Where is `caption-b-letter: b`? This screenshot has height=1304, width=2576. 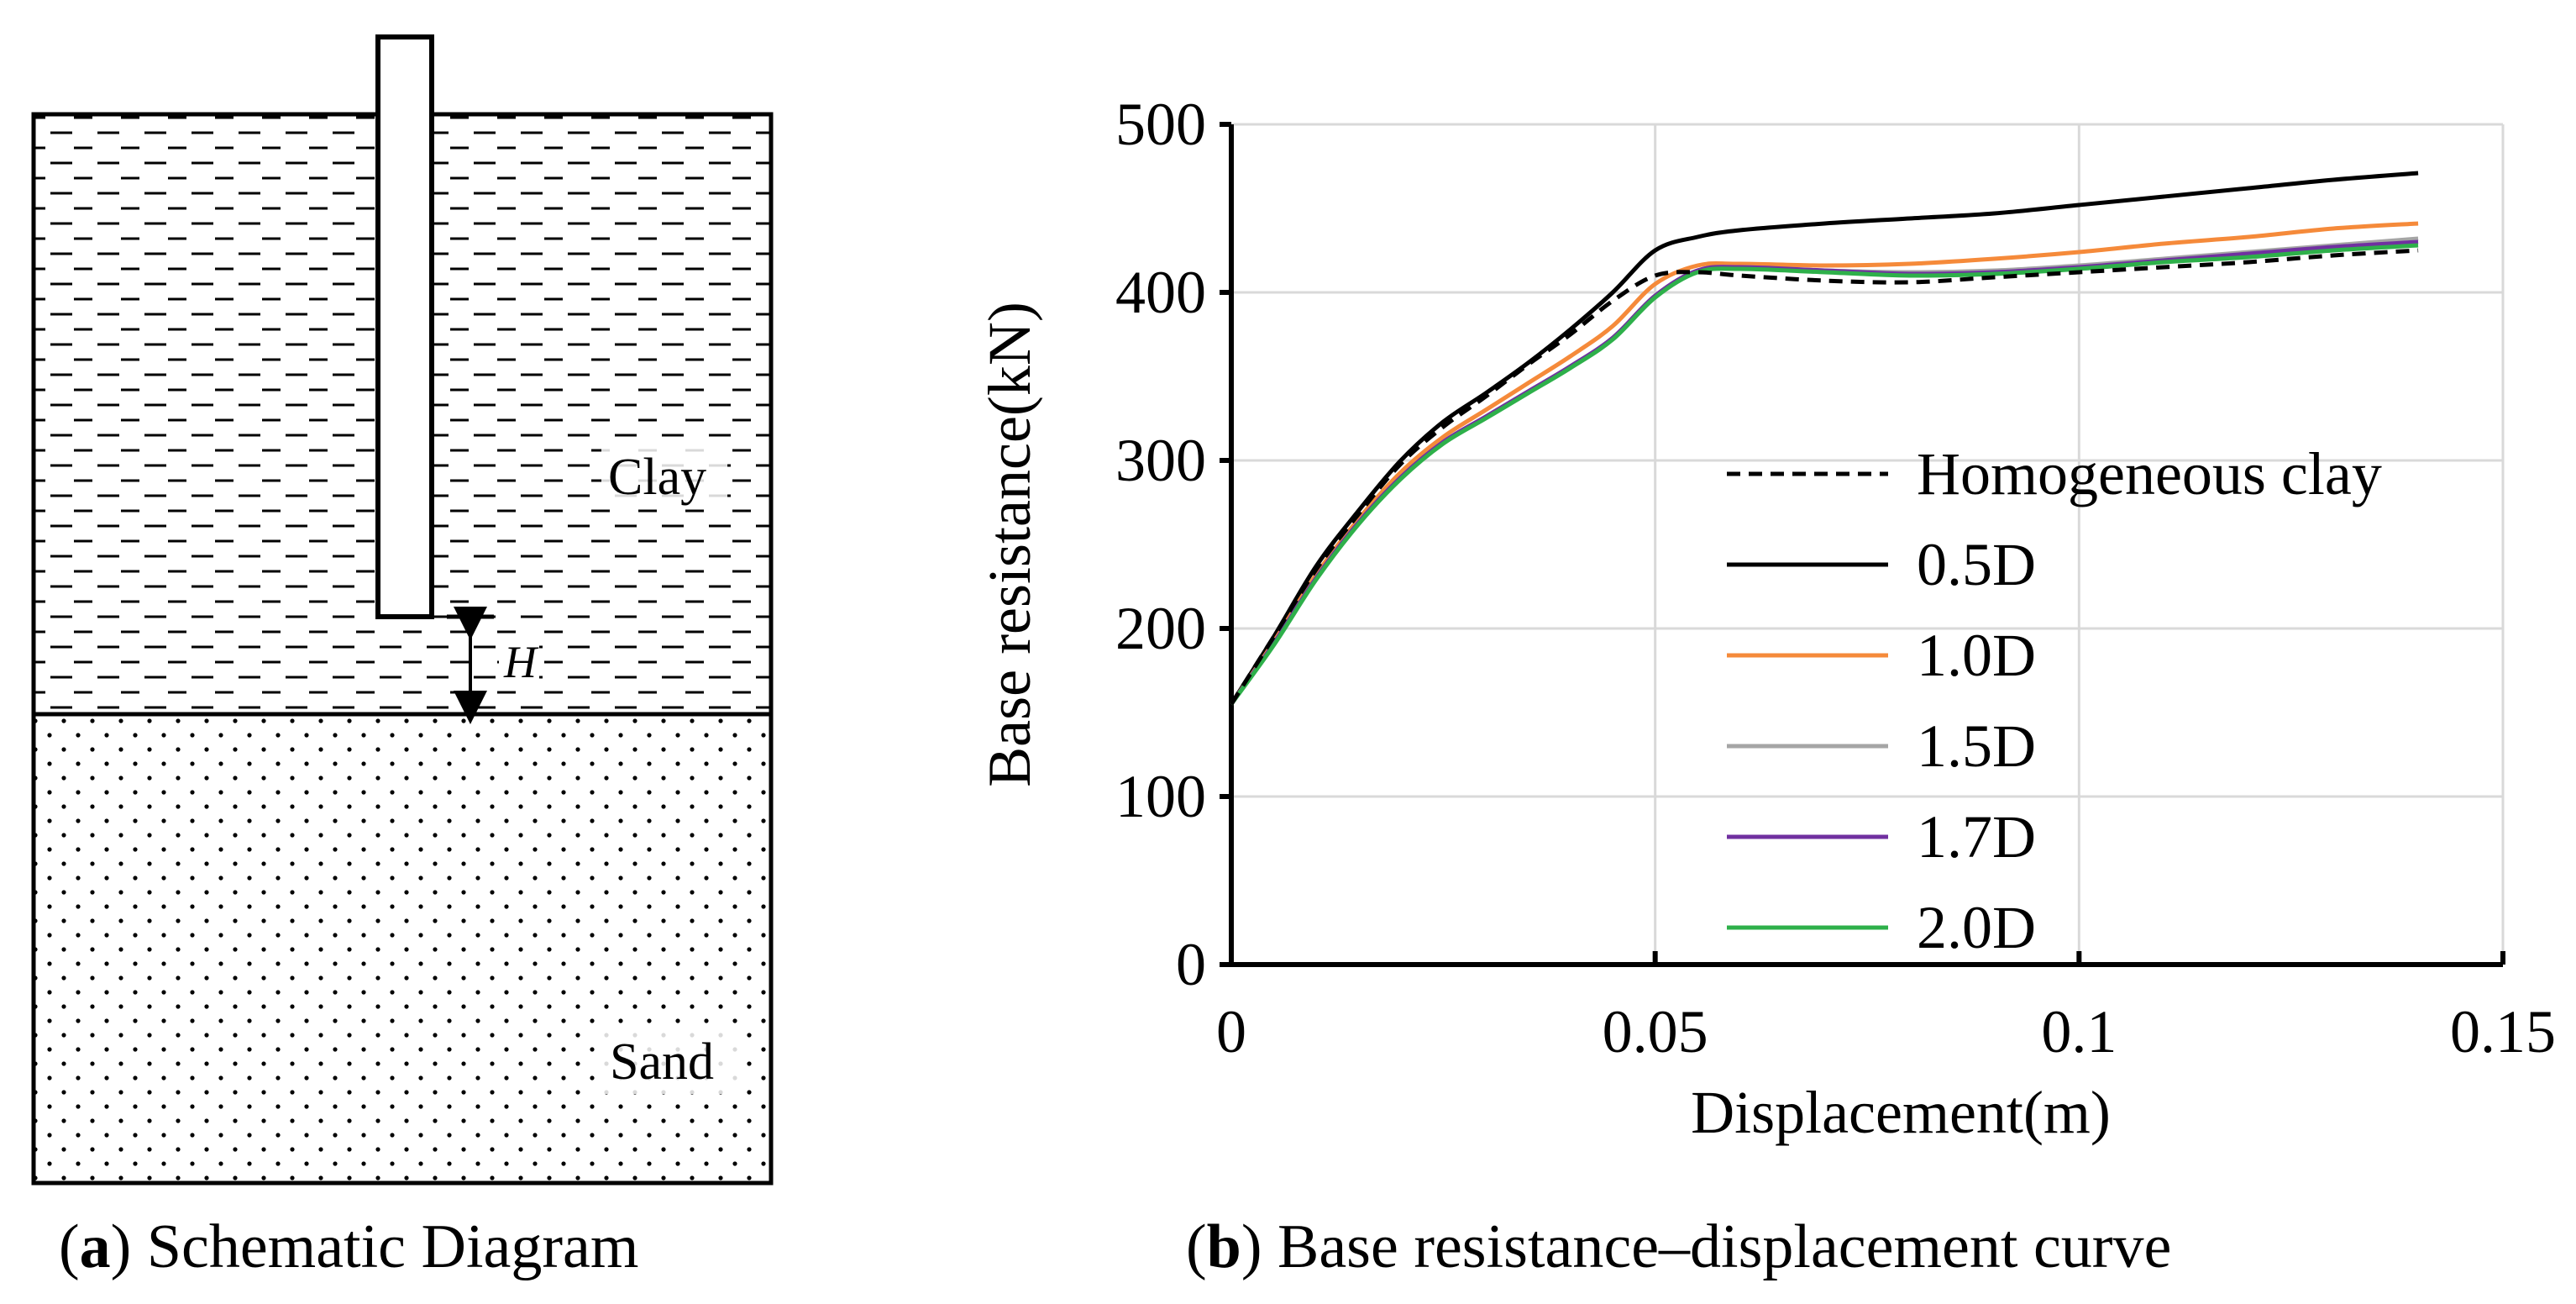
caption-b-letter: b is located at coordinates (1224, 1246).